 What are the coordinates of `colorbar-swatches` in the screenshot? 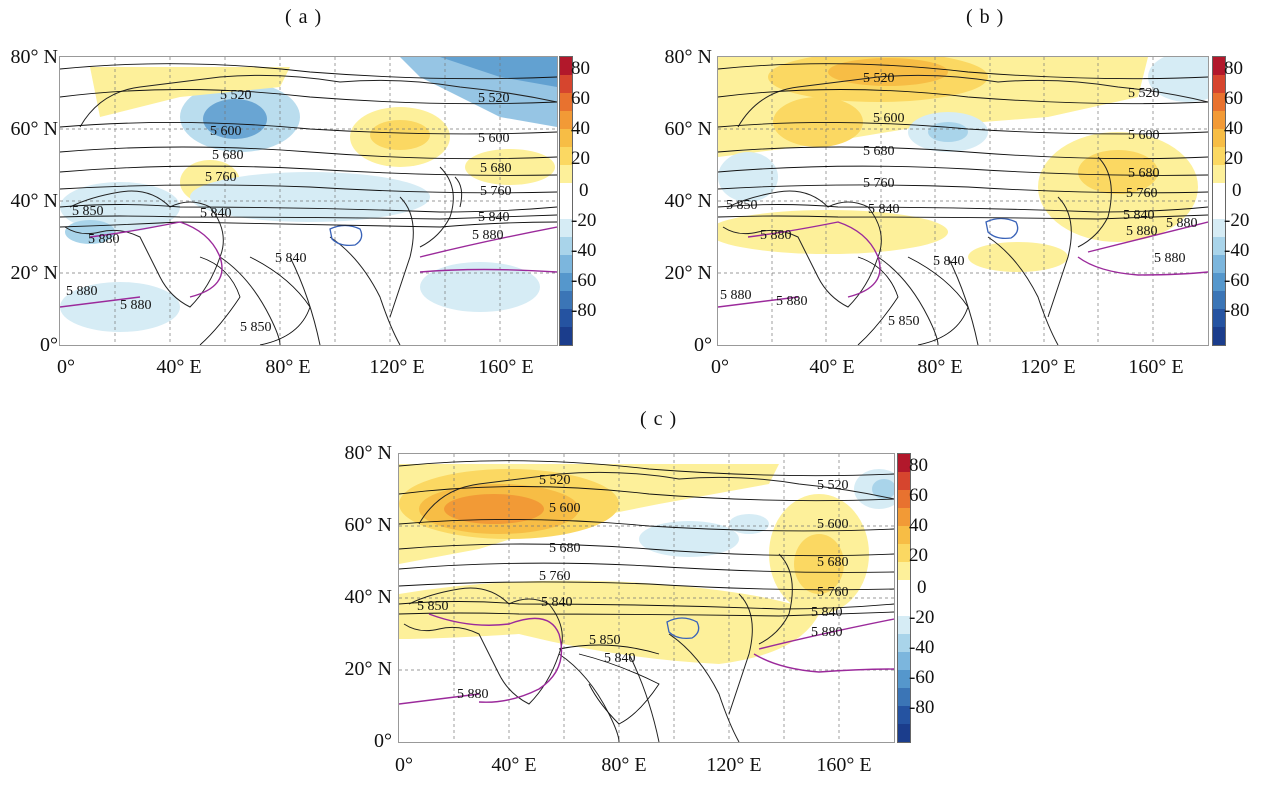 It's located at (566, 201).